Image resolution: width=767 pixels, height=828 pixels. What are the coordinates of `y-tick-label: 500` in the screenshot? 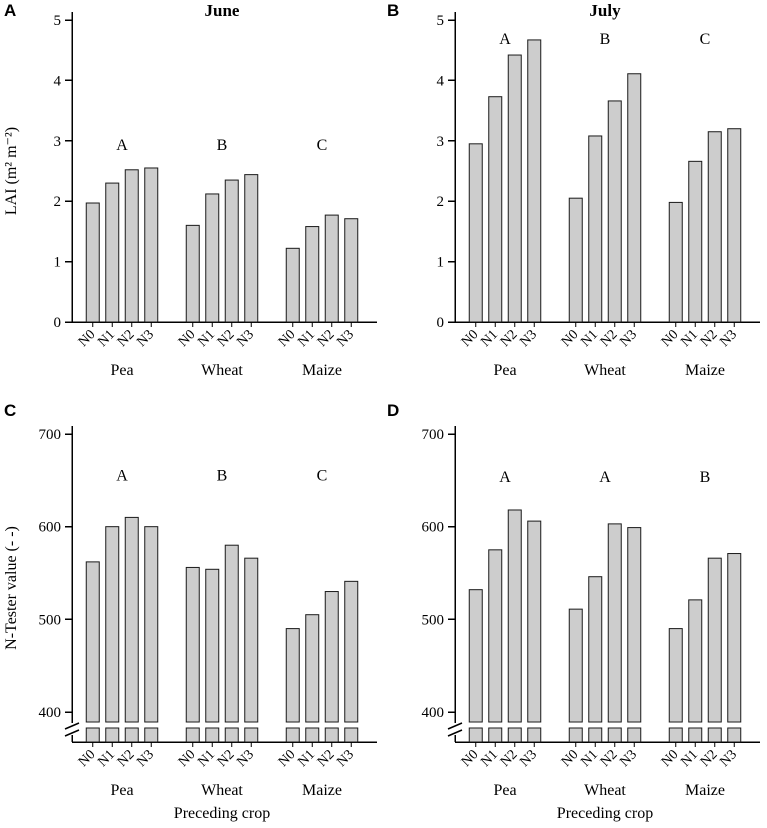 It's located at (50, 620).